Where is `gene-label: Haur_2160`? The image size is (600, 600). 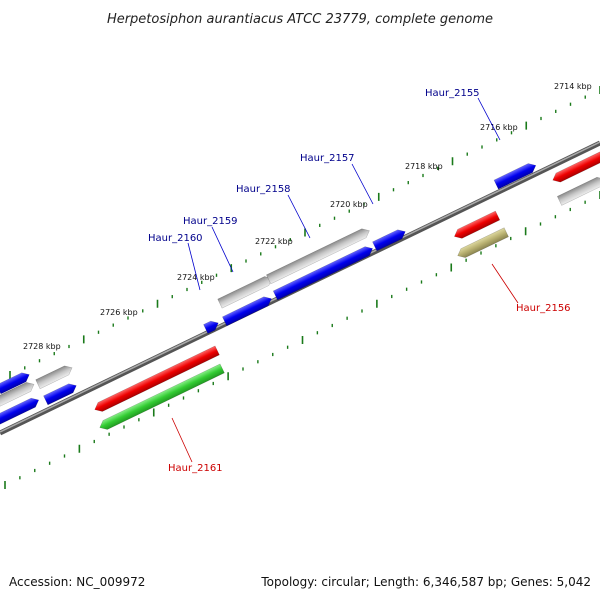
gene-label: Haur_2160 is located at coordinates (175, 238).